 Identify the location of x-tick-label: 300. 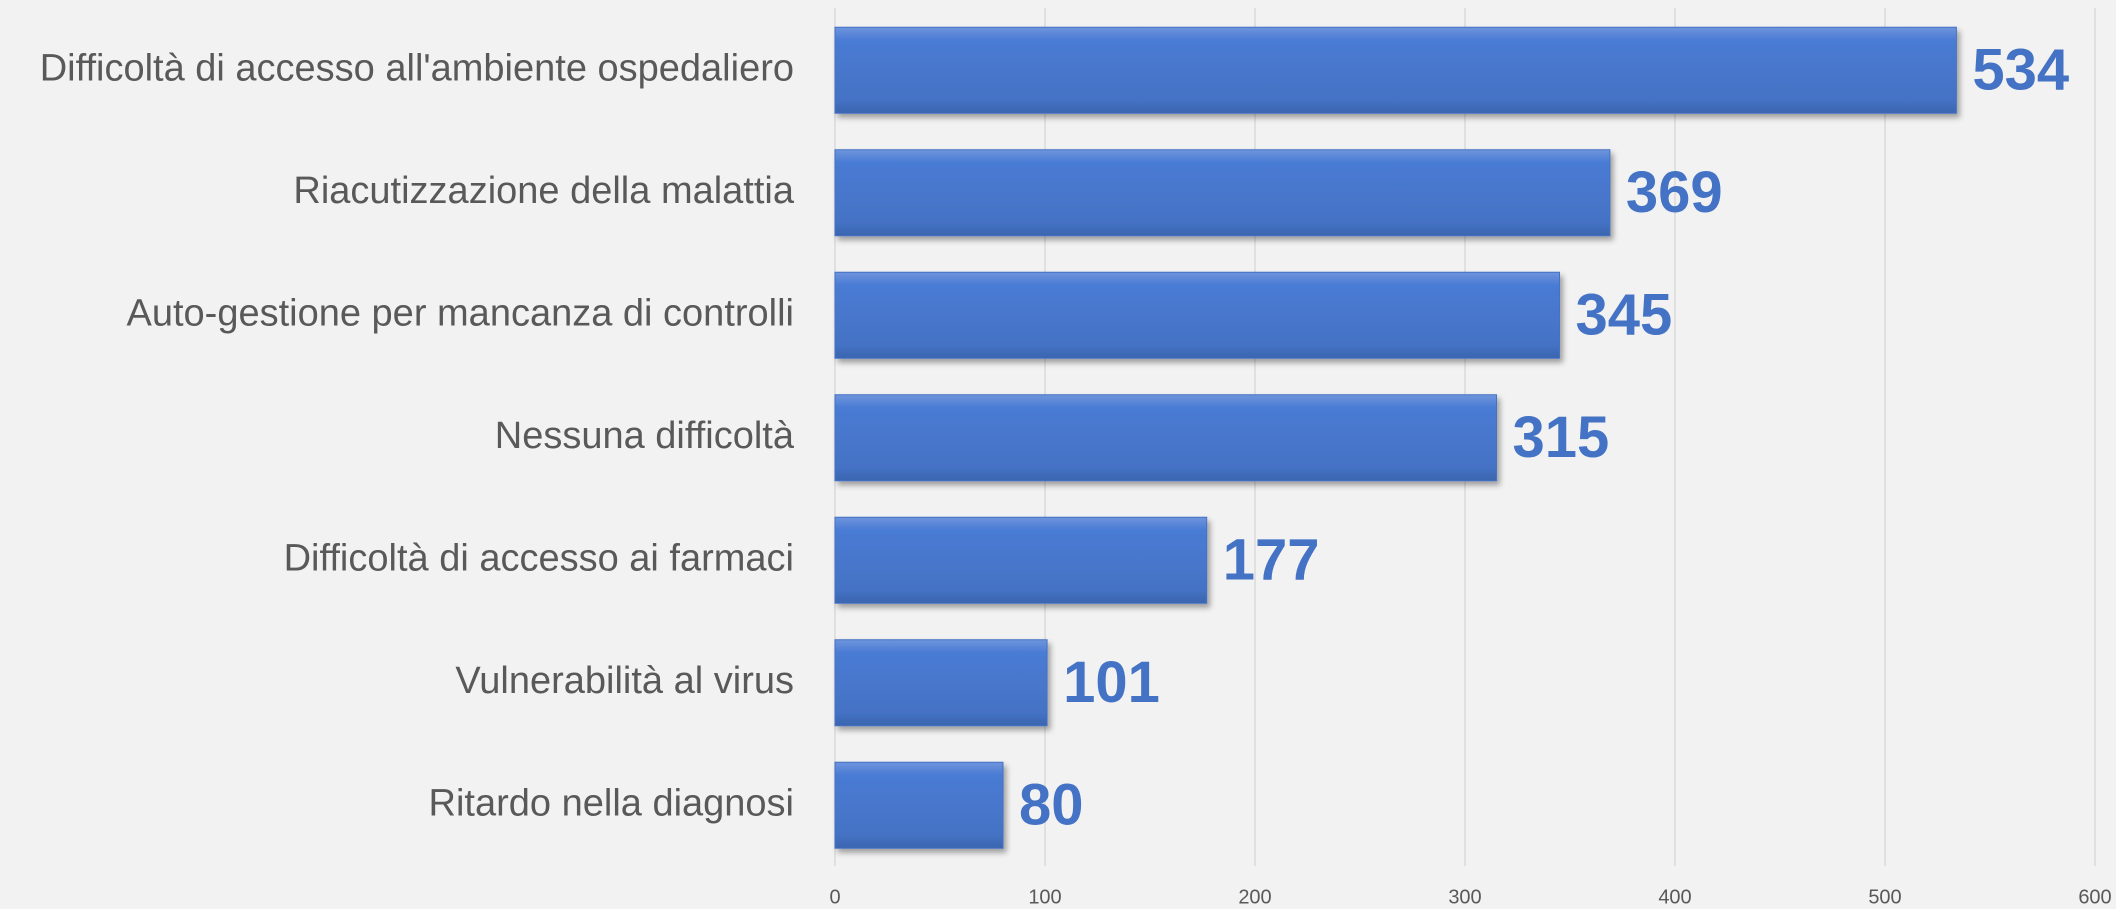
(1464, 897).